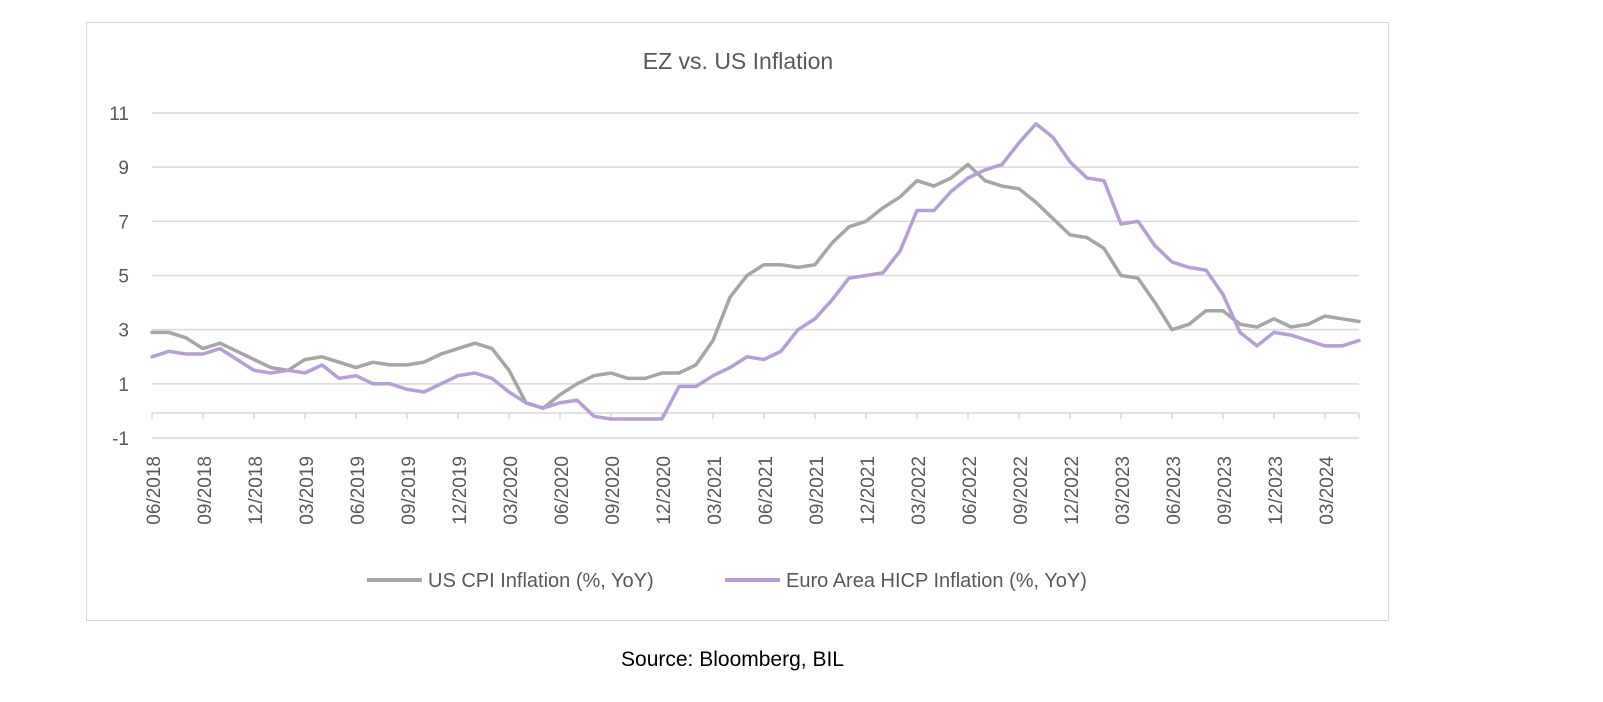 This screenshot has height=702, width=1603. What do you see at coordinates (562, 490) in the screenshot?
I see `x-tick-label: 06/2020` at bounding box center [562, 490].